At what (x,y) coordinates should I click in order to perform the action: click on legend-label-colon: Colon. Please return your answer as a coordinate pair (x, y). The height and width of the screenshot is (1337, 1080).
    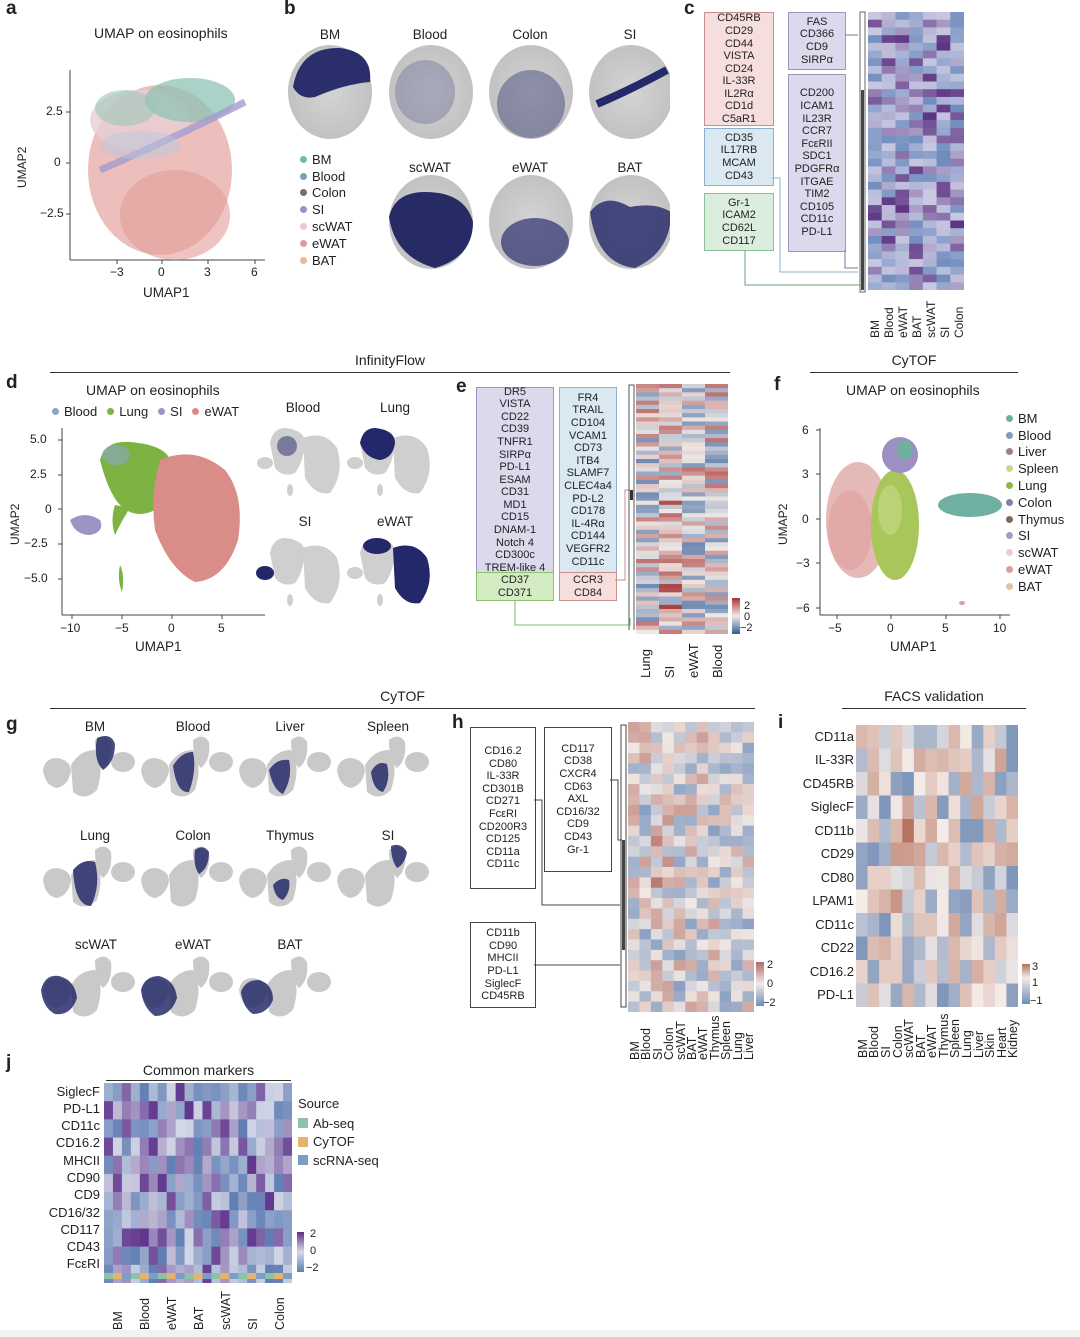
    Looking at the image, I should click on (329, 193).